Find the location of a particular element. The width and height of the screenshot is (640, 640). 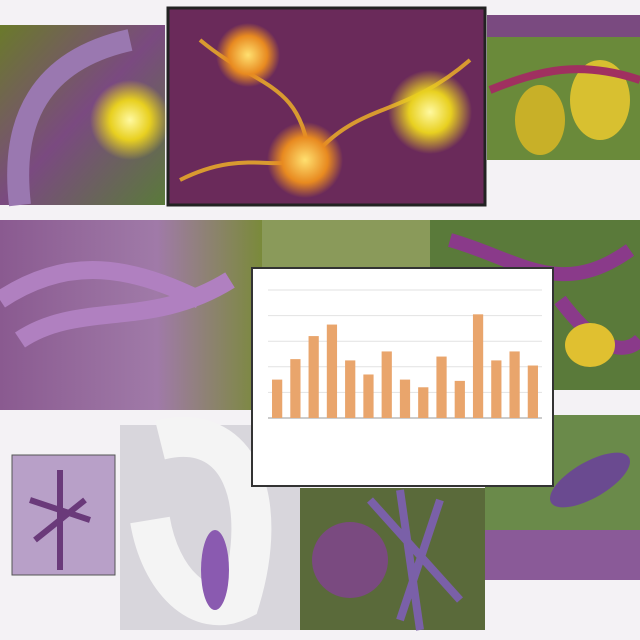

panel-header is located at coordinates (563, 26).